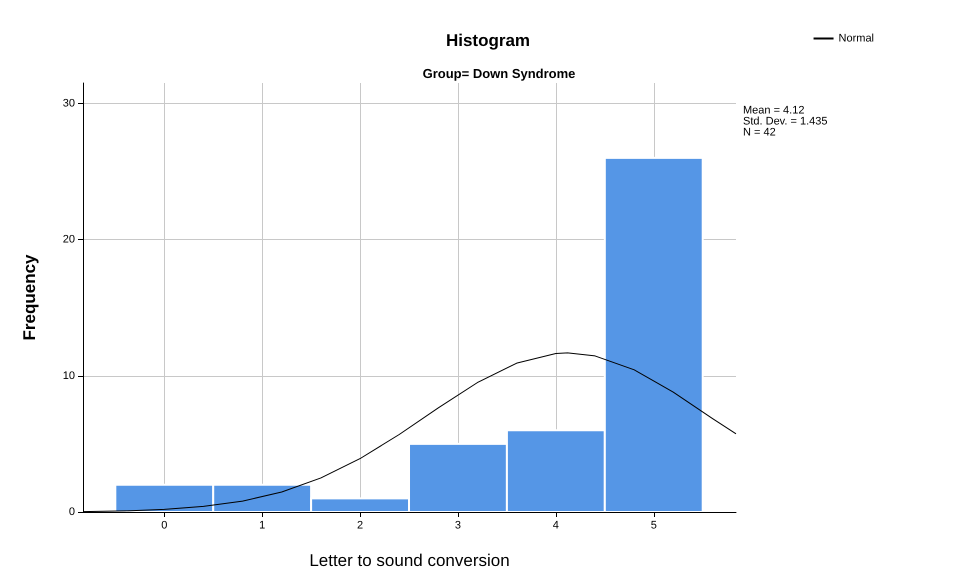 The image size is (969, 579). What do you see at coordinates (458, 526) in the screenshot?
I see `x-tick-label: 3` at bounding box center [458, 526].